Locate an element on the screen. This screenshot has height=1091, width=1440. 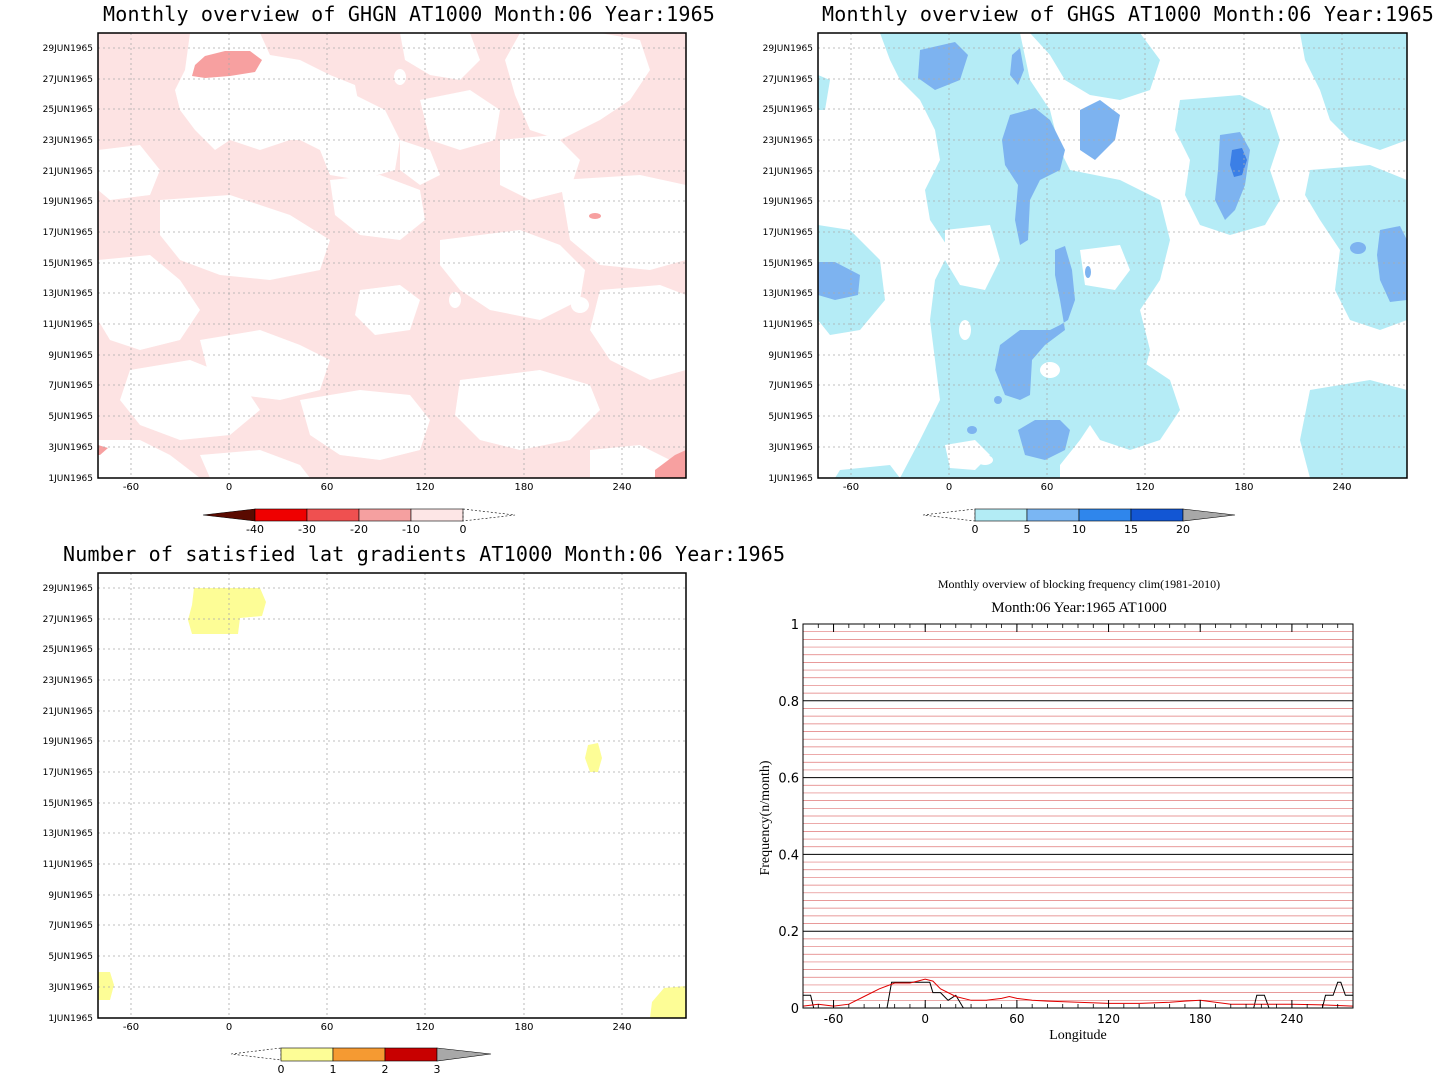
ghgs-colorbar: 0 5 10 15 20 is located at coordinates (1079, 522).